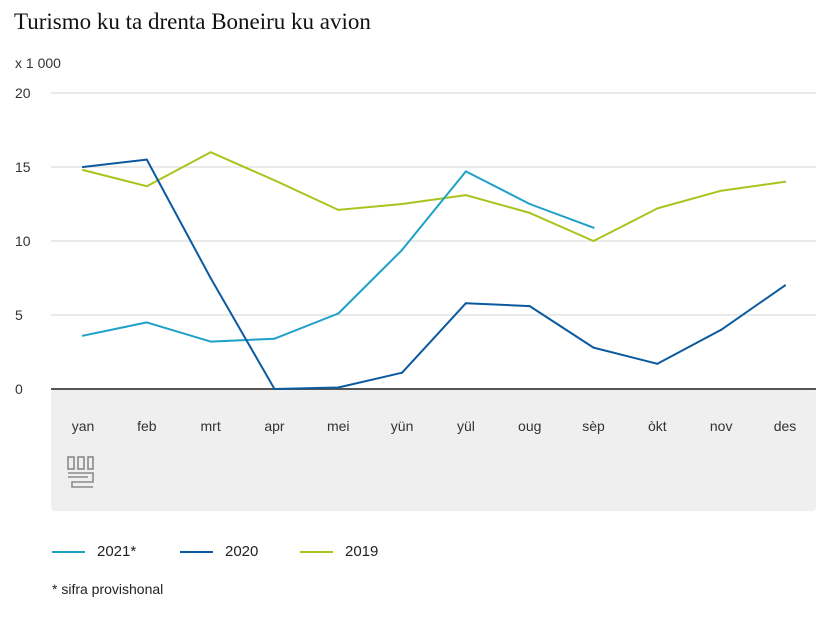 This screenshot has height=623, width=830. Describe the element at coordinates (80, 472) in the screenshot. I see `cbs-logo-icon` at that location.